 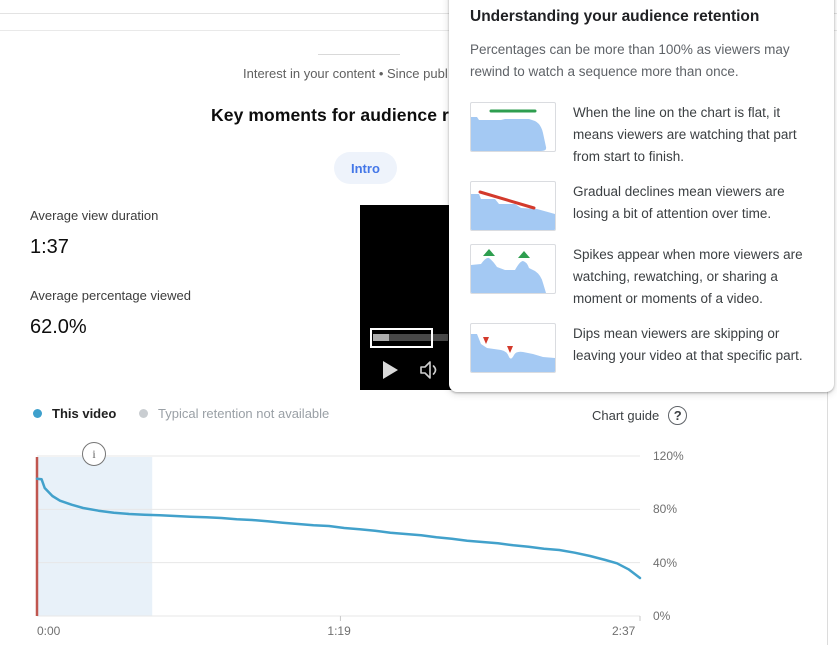 I want to click on y-axis-label: 80%, so click(x=665, y=509).